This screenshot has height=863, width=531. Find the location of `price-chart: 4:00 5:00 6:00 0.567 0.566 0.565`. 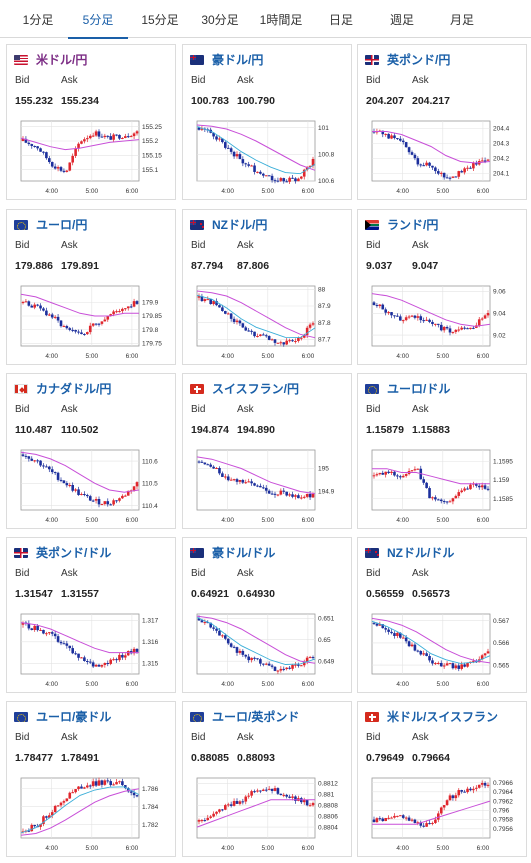

price-chart: 4:00 5:00 6:00 0.567 0.566 0.565 is located at coordinates (445, 650).